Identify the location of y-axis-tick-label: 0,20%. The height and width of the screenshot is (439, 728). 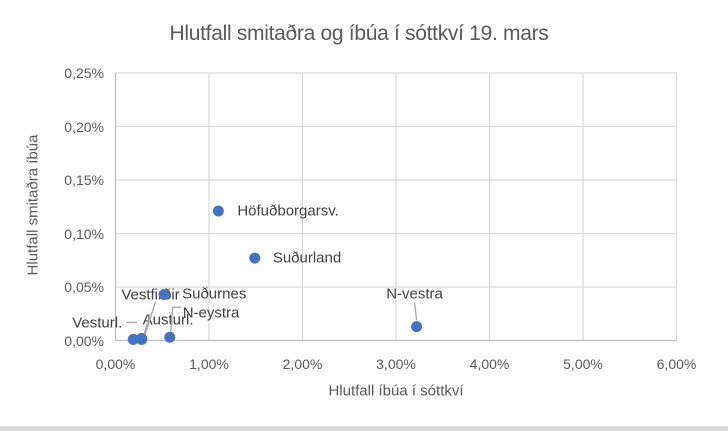
(84, 126).